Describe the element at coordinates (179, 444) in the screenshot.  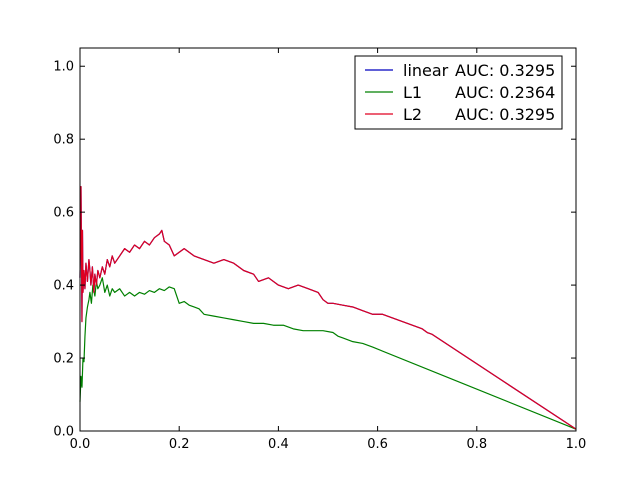
I see `x-tick-label: 0.2` at that location.